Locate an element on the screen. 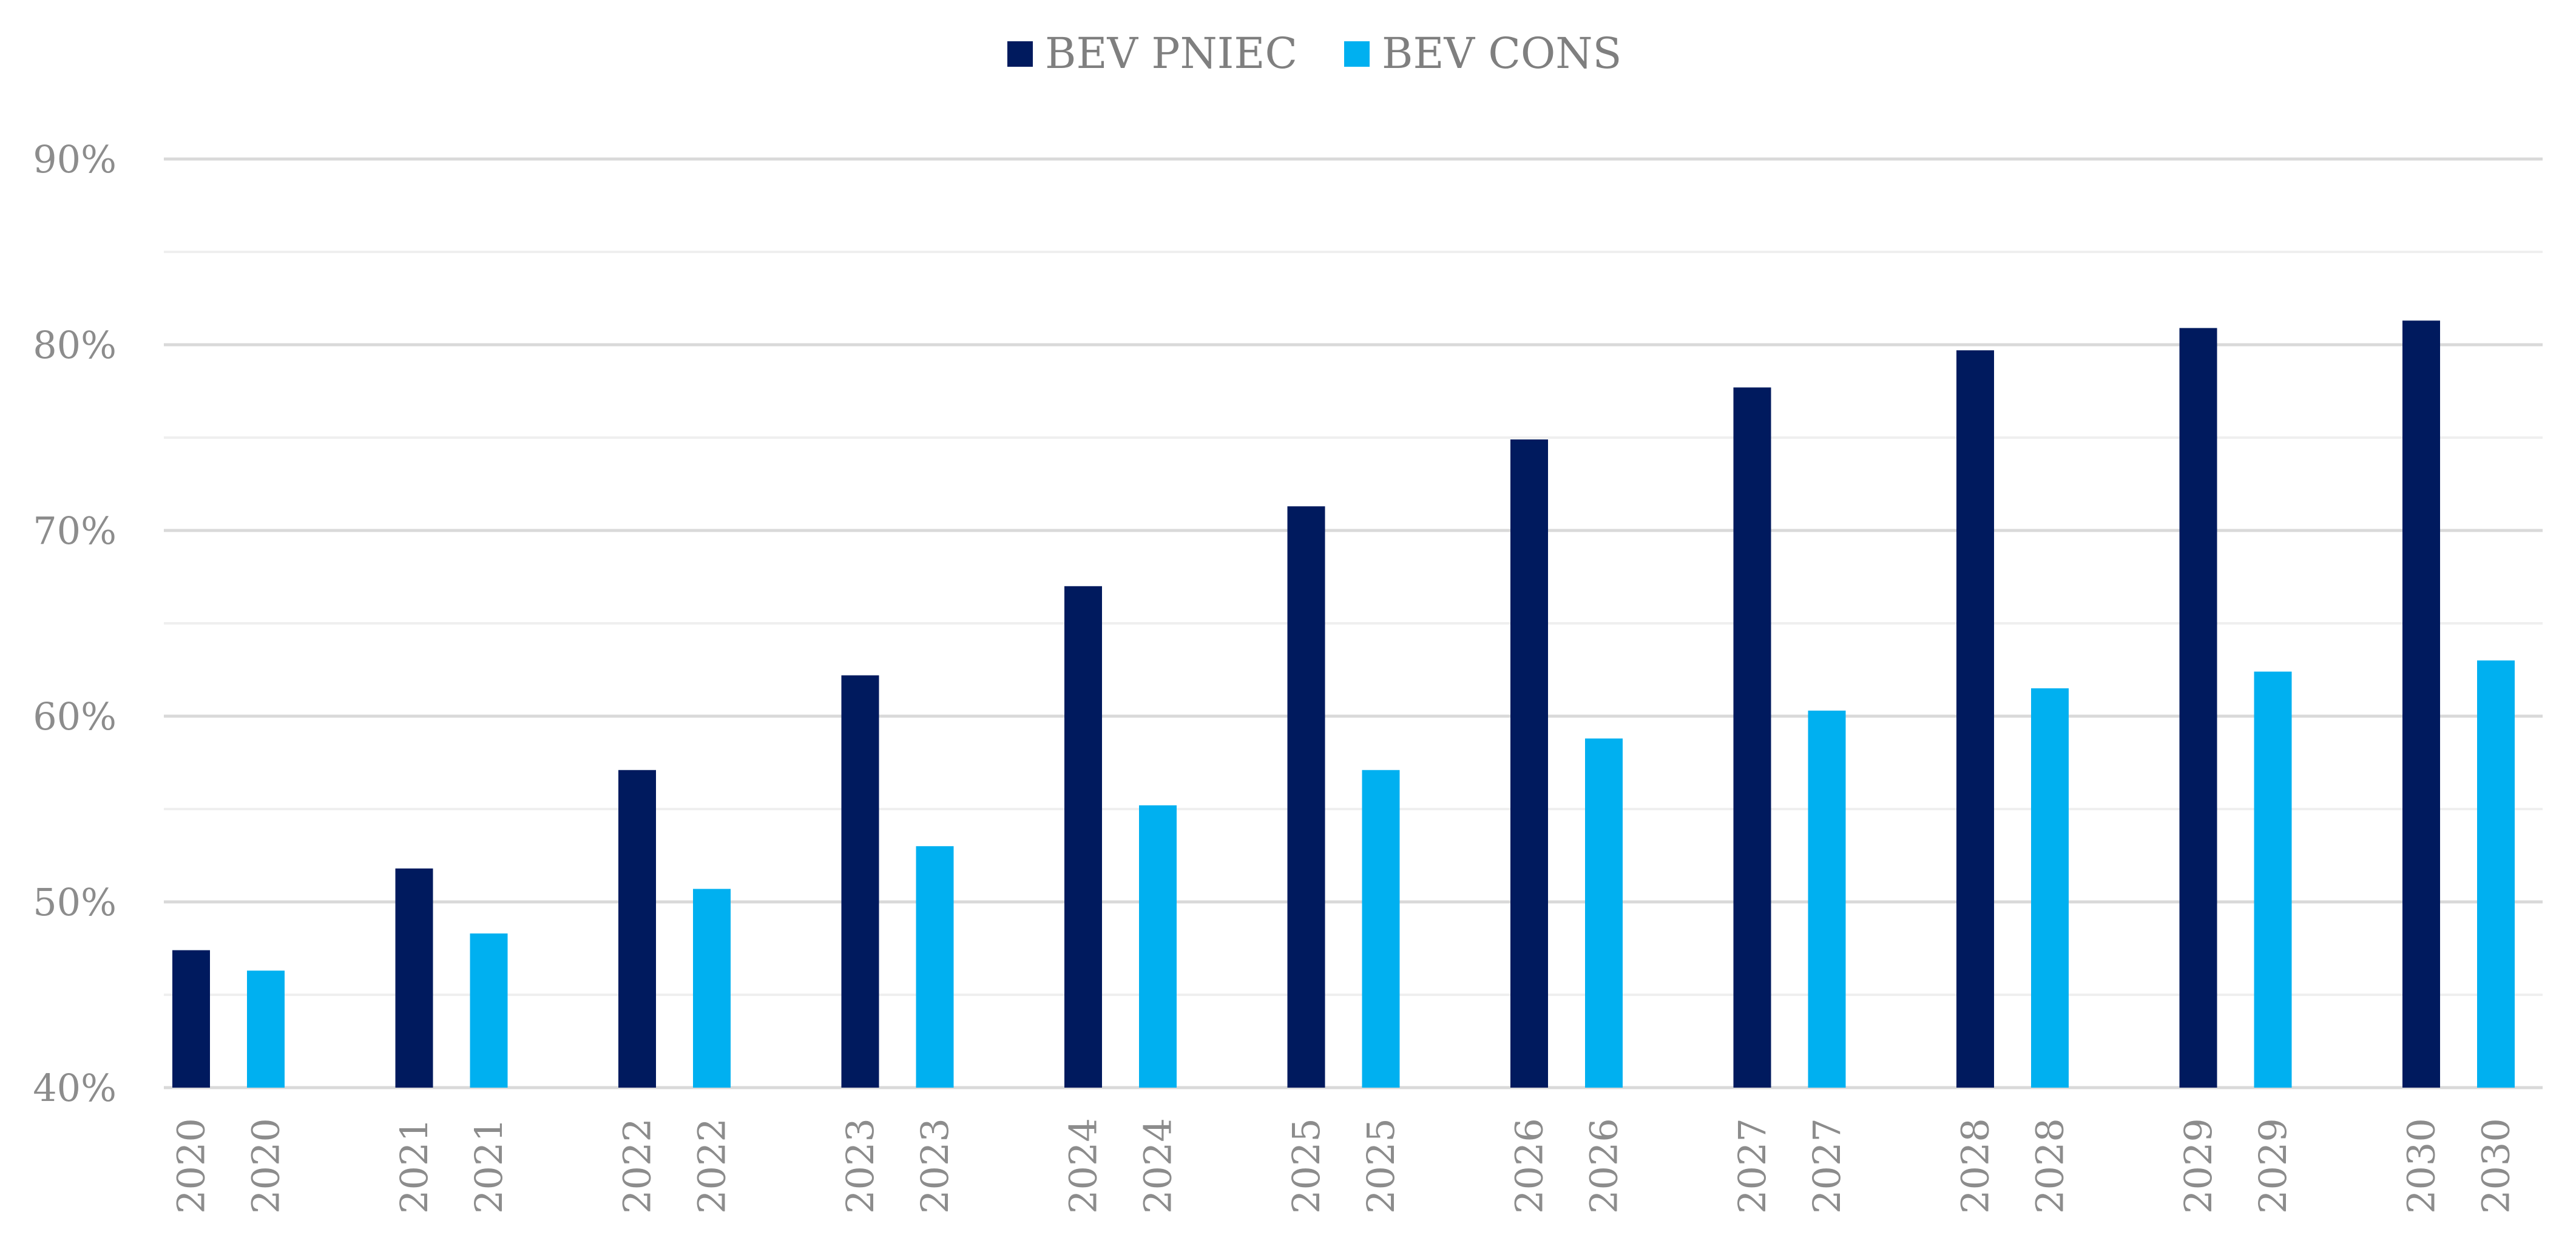  bar-bev-pniec-2025 is located at coordinates (1306, 797).